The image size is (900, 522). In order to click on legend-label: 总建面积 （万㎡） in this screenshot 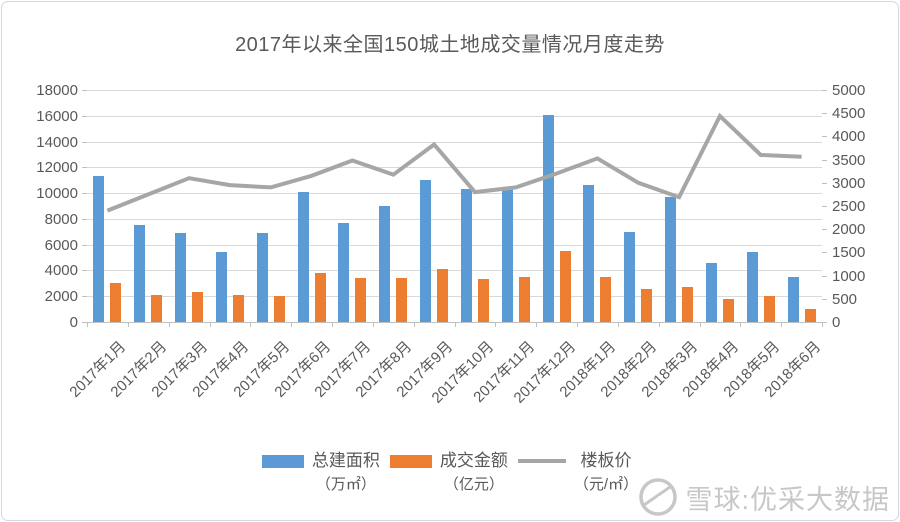, I will do `click(346, 473)`.